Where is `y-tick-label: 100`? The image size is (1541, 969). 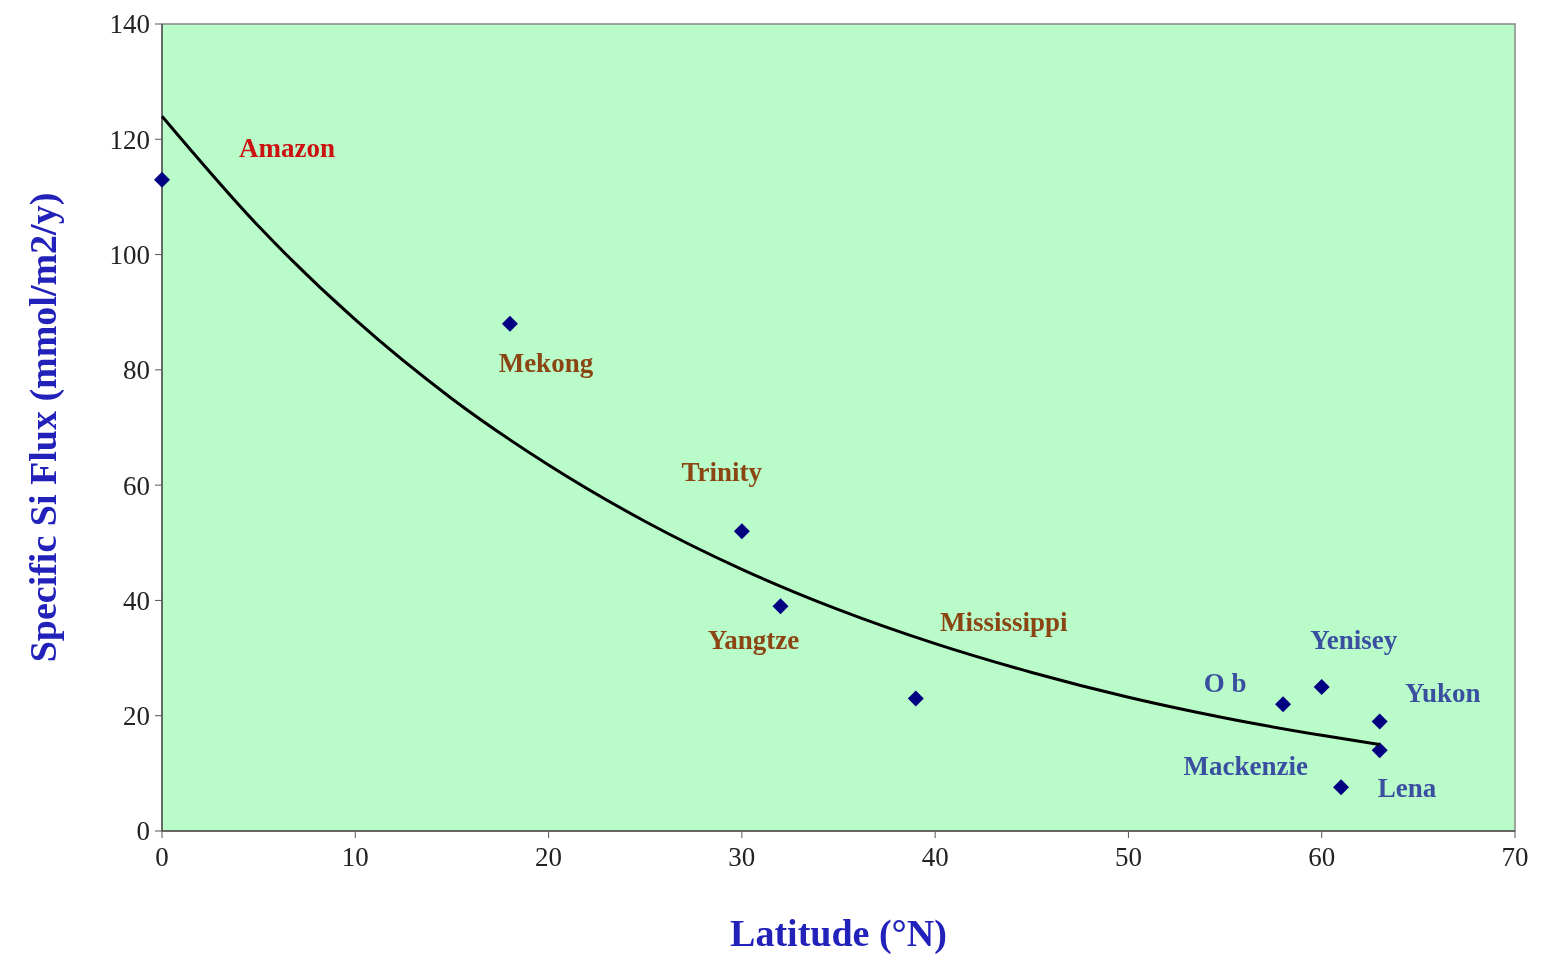
y-tick-label: 100 is located at coordinates (129, 255).